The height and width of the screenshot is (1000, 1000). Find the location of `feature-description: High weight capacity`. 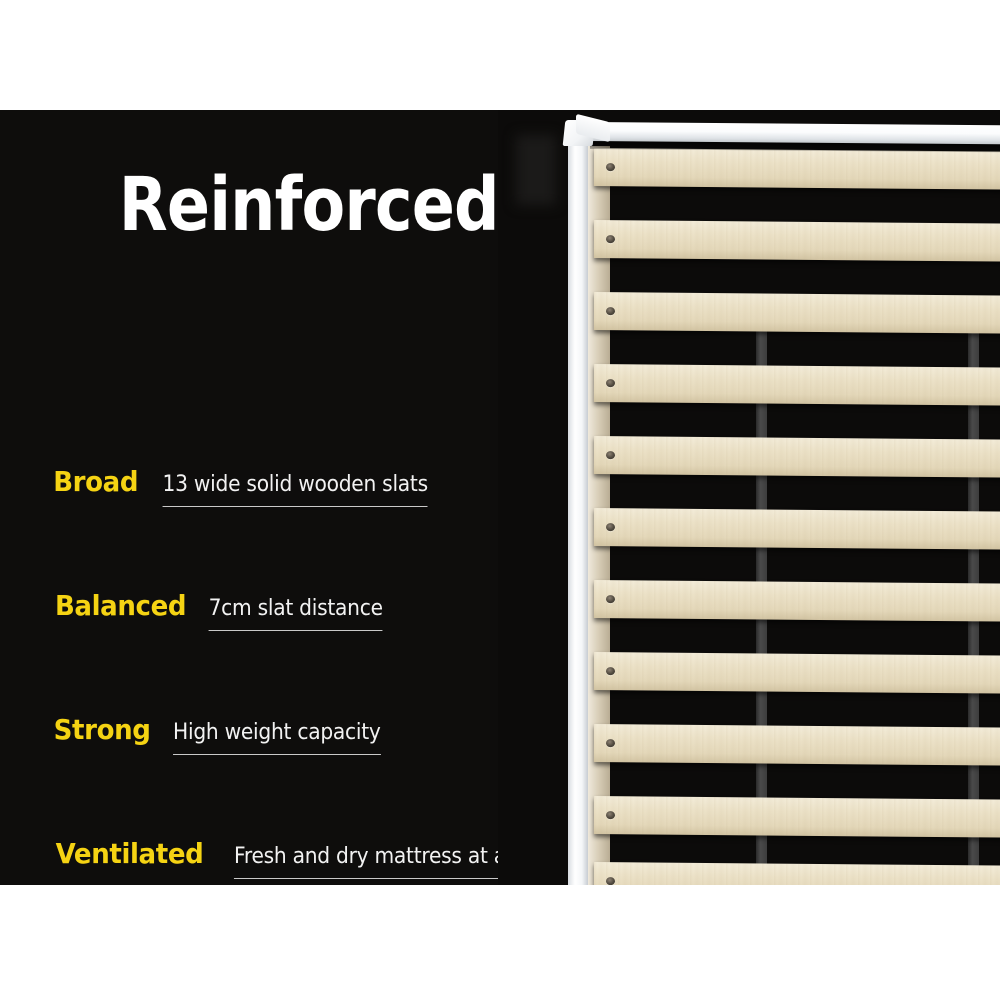

feature-description: High weight capacity is located at coordinates (277, 737).